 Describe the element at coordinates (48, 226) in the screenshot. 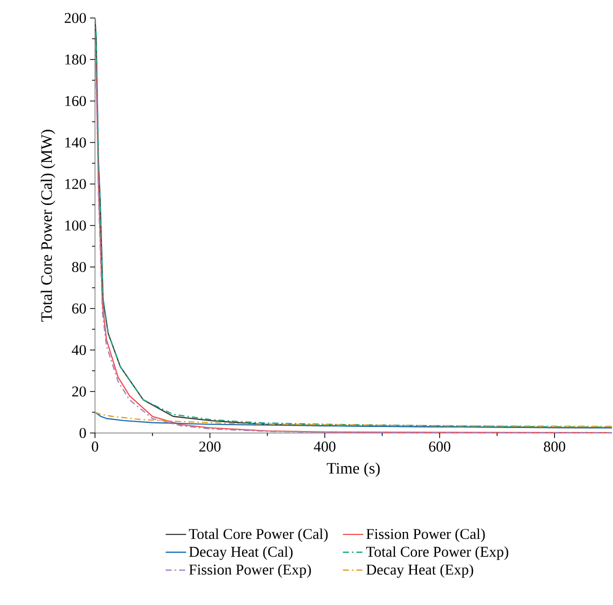

I see `y-axis-title: Total Core Power (Cal) (MW)` at that location.